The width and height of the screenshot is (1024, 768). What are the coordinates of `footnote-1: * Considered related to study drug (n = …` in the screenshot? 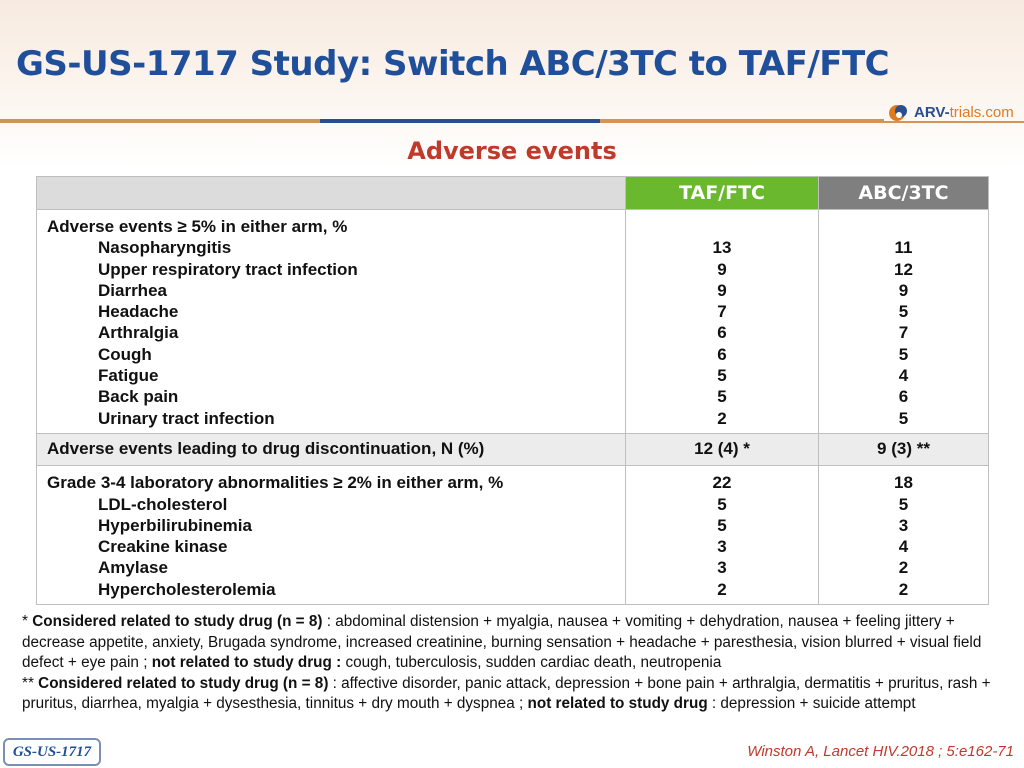 It's located at (517, 643).